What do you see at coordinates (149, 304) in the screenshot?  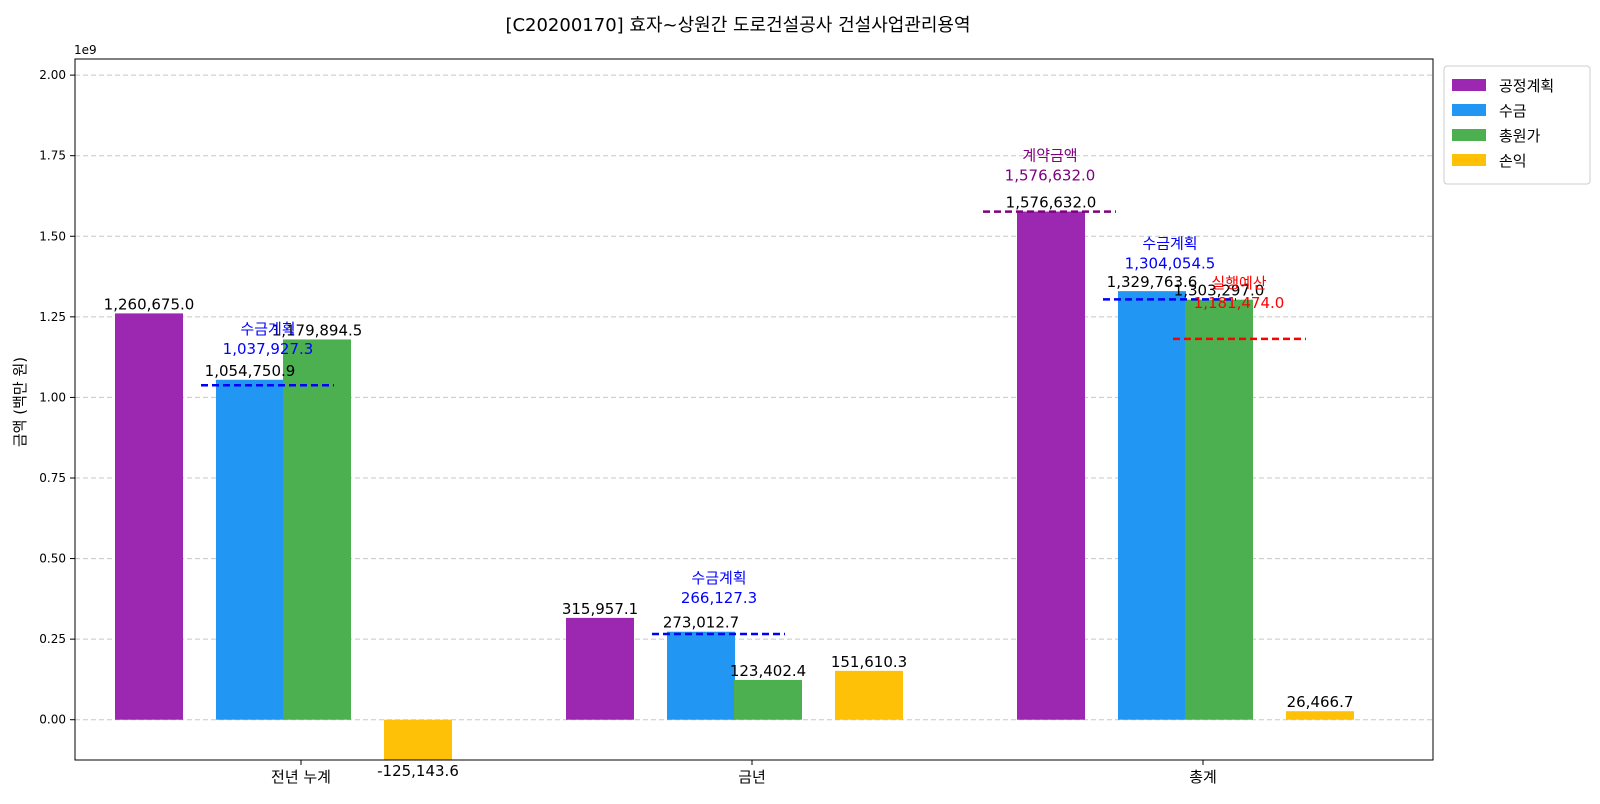 I see `bar-value-label: 1,260,675.0` at bounding box center [149, 304].